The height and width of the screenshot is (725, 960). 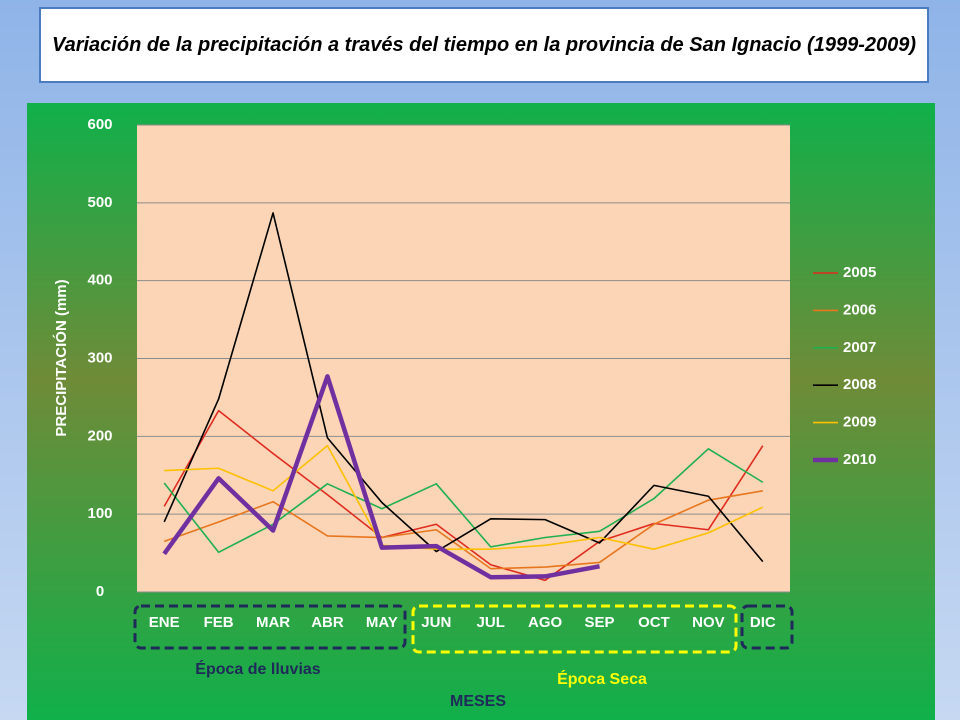 I want to click on x-tick-label: MAY, so click(x=382, y=622).